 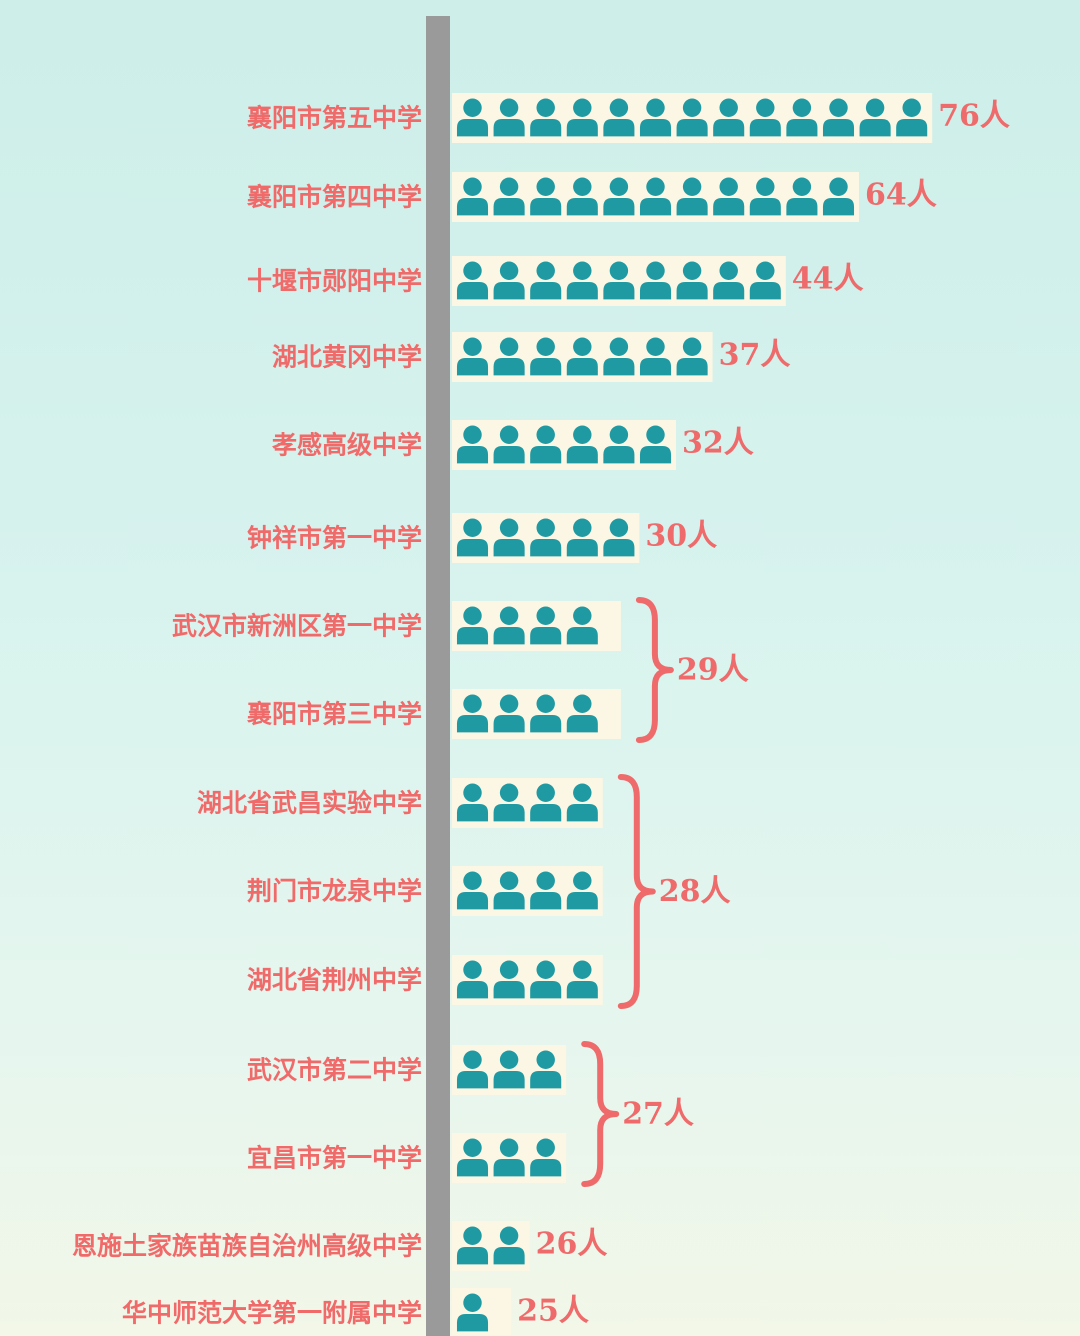 I want to click on value-text: 28人, so click(x=695, y=891).